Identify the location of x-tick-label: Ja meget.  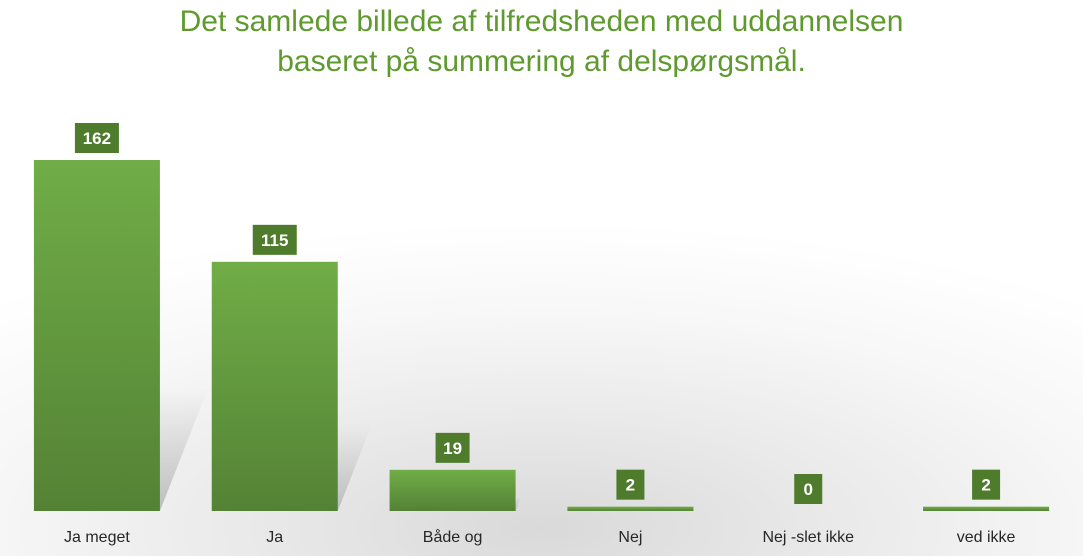
(97, 537).